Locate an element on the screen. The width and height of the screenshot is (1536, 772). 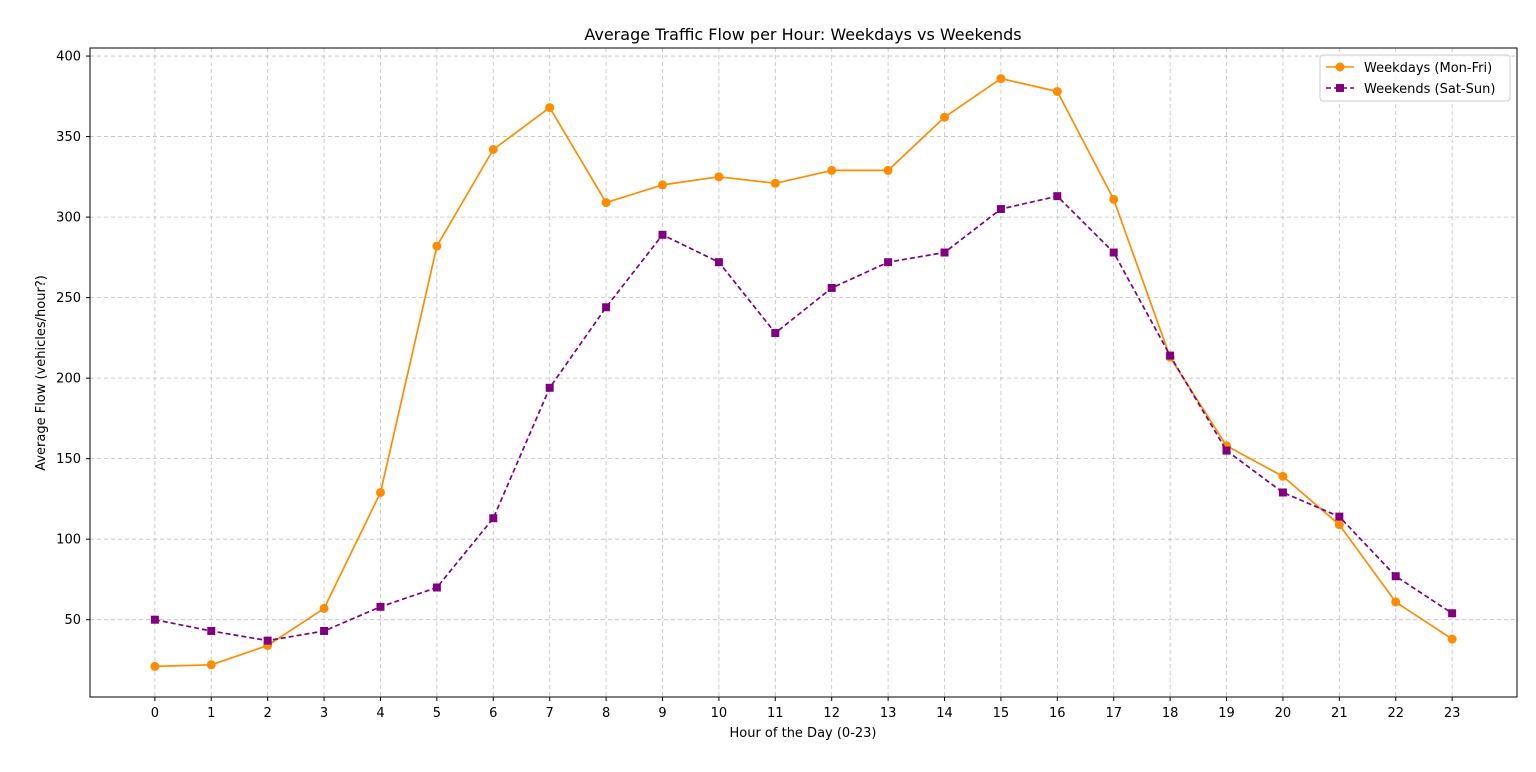
x-tick-label: 5 is located at coordinates (437, 713).